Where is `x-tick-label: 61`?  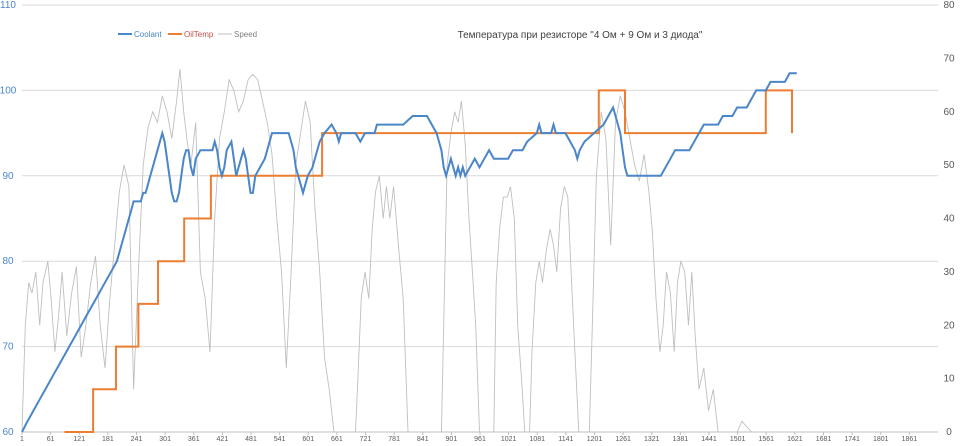
x-tick-label: 61 is located at coordinates (51, 439).